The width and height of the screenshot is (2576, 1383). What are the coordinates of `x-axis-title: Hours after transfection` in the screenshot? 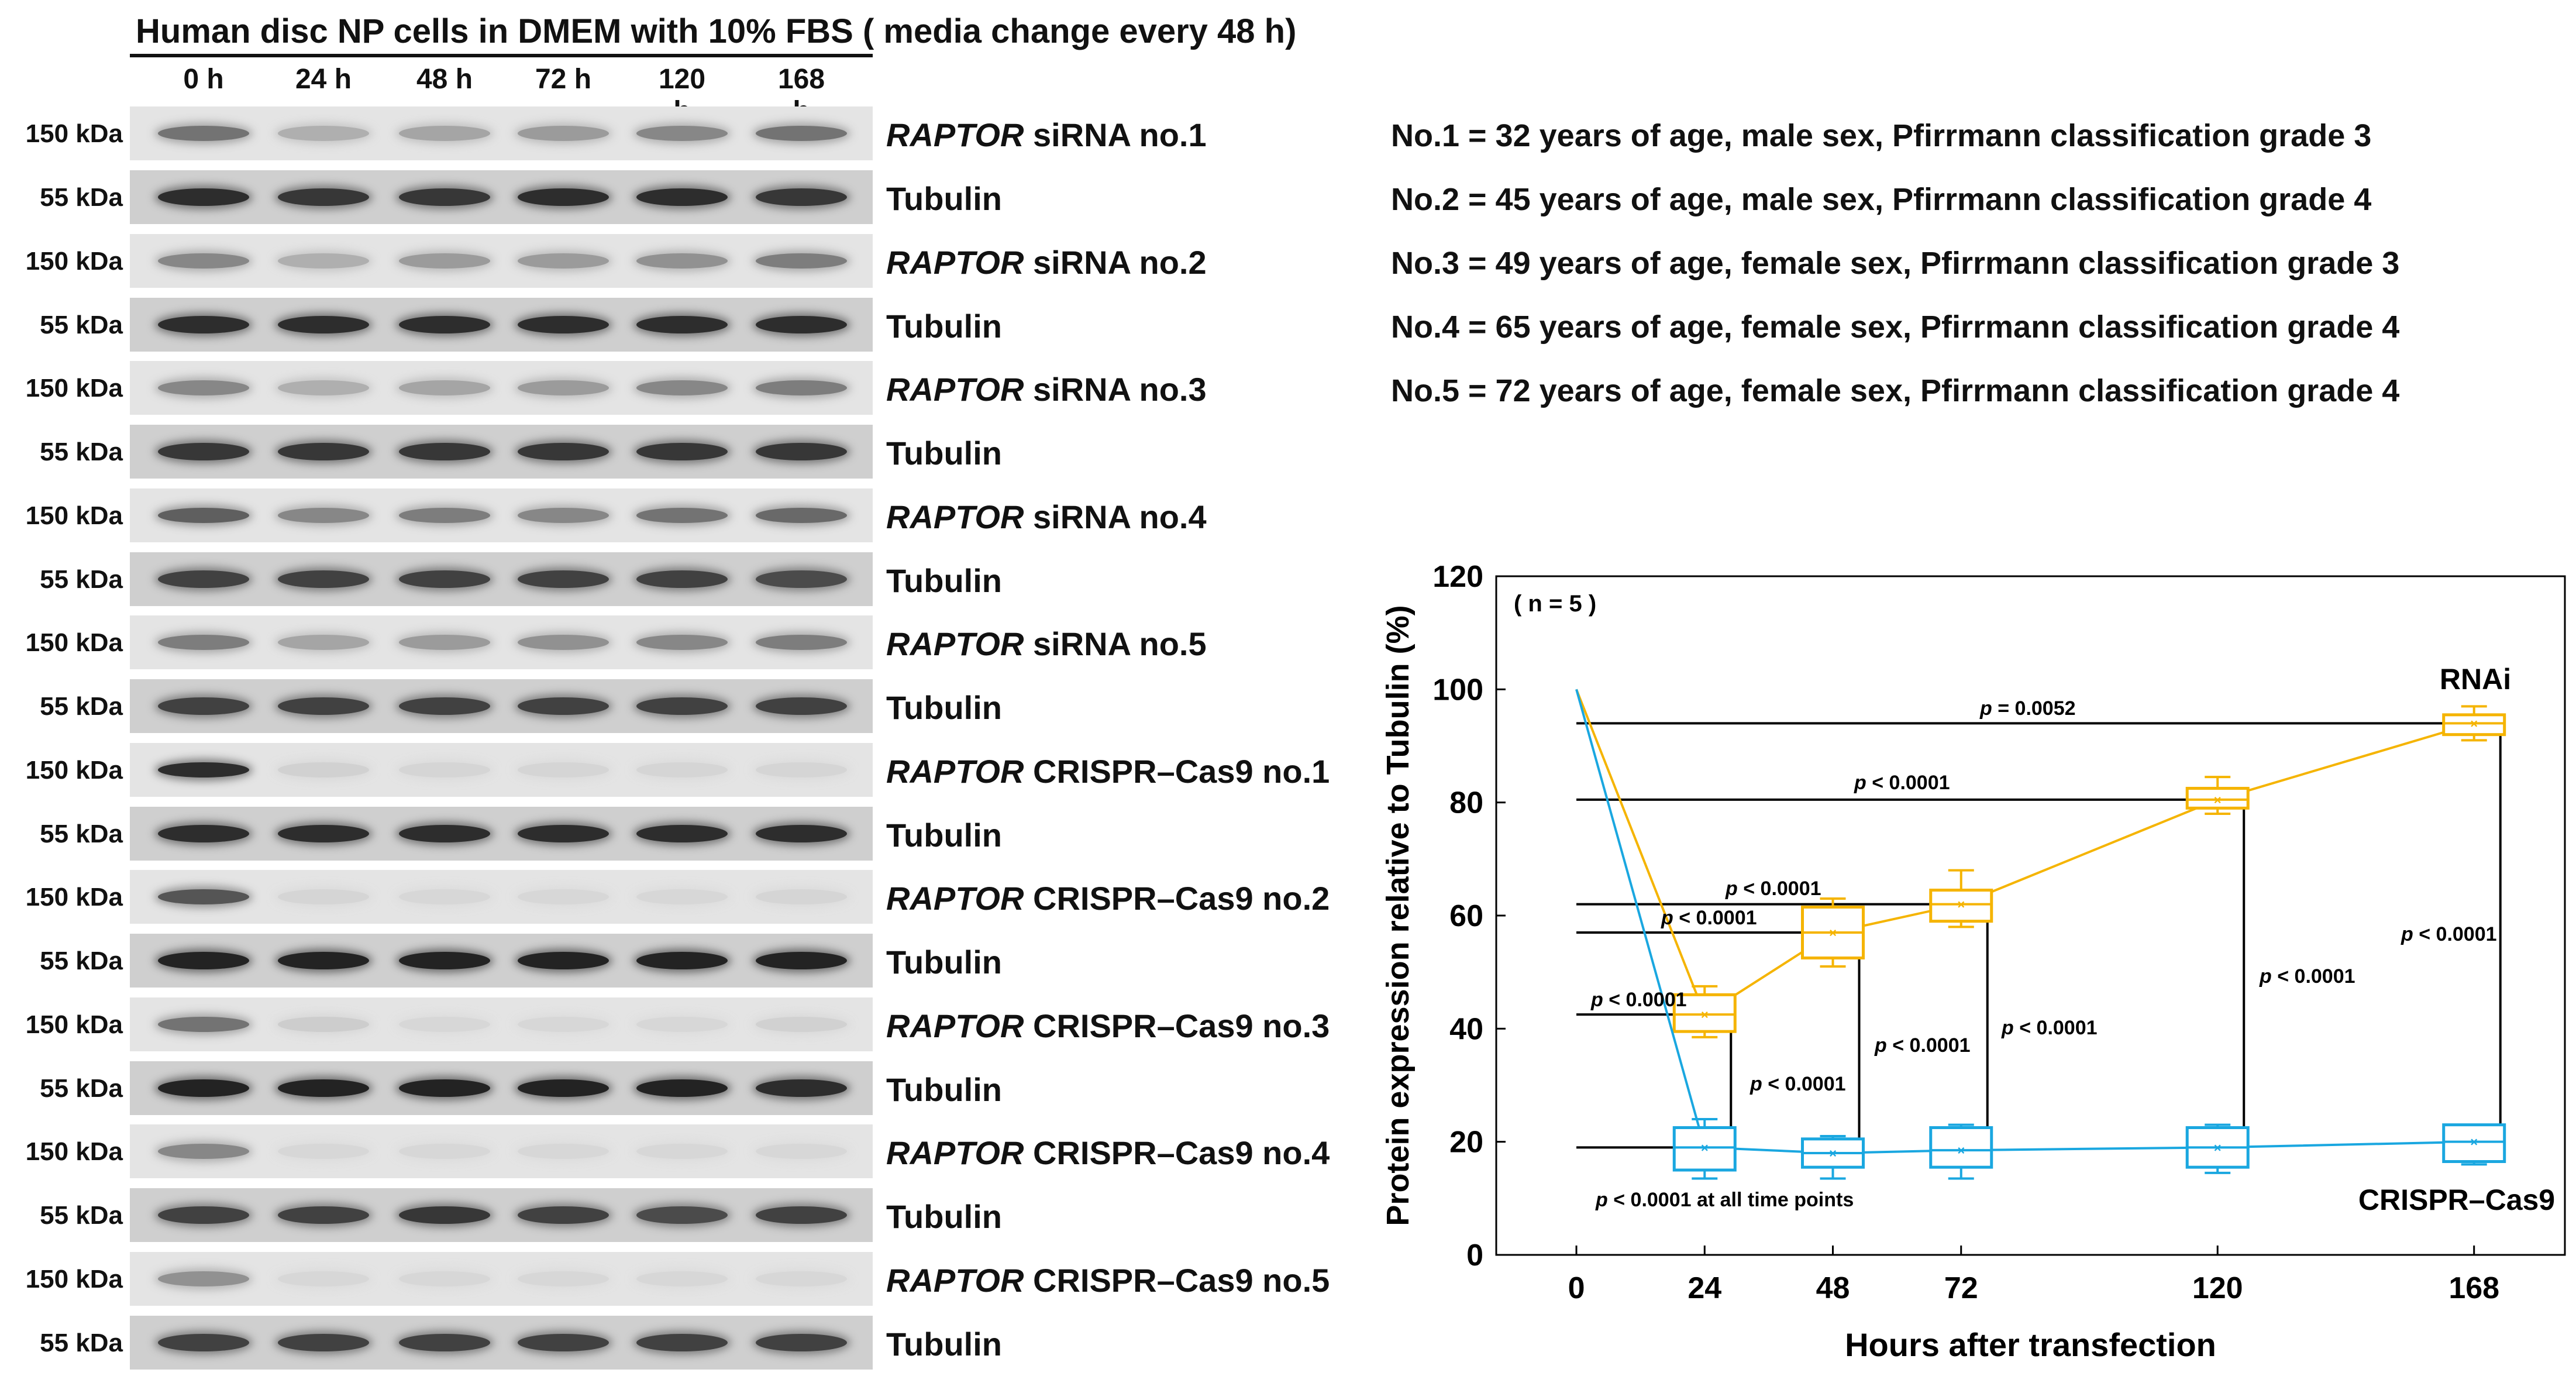 It's located at (2030, 1344).